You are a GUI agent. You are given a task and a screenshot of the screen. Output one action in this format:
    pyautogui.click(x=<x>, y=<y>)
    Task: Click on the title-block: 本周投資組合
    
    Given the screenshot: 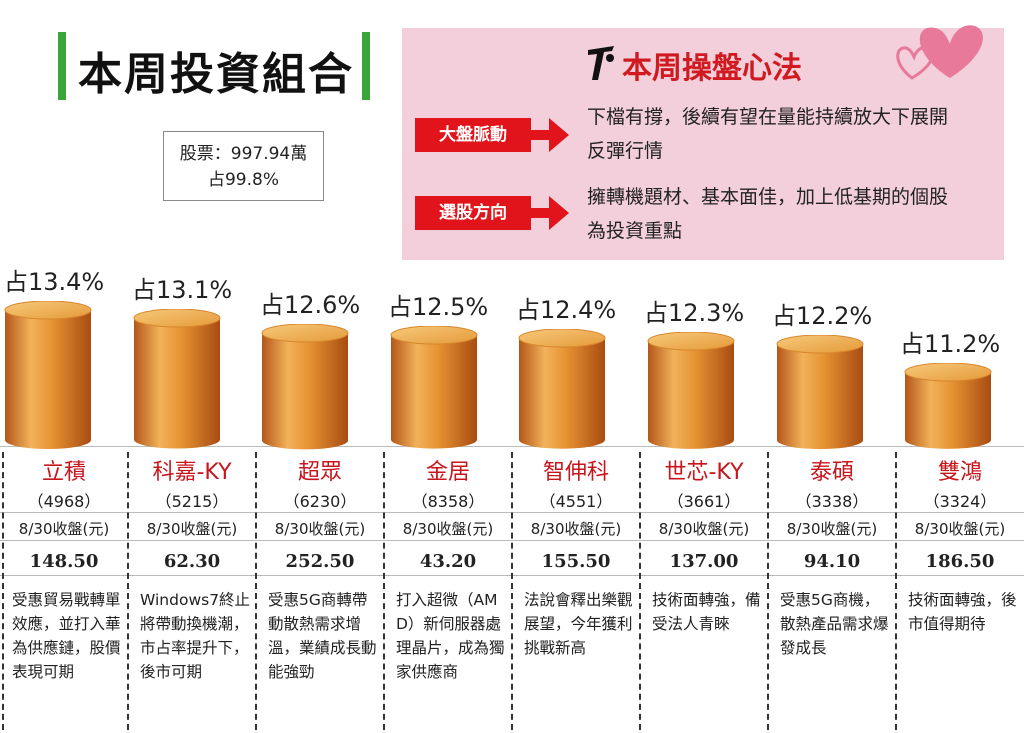 What is the action you would take?
    pyautogui.click(x=214, y=66)
    